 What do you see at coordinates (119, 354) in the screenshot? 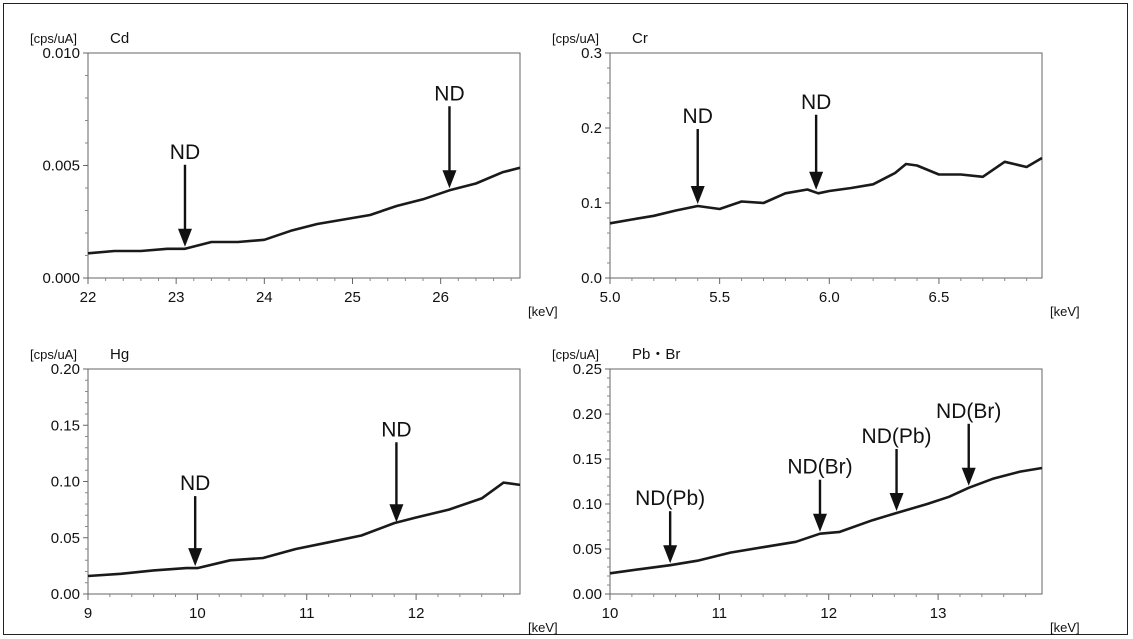
I see `panel-title: Hg` at bounding box center [119, 354].